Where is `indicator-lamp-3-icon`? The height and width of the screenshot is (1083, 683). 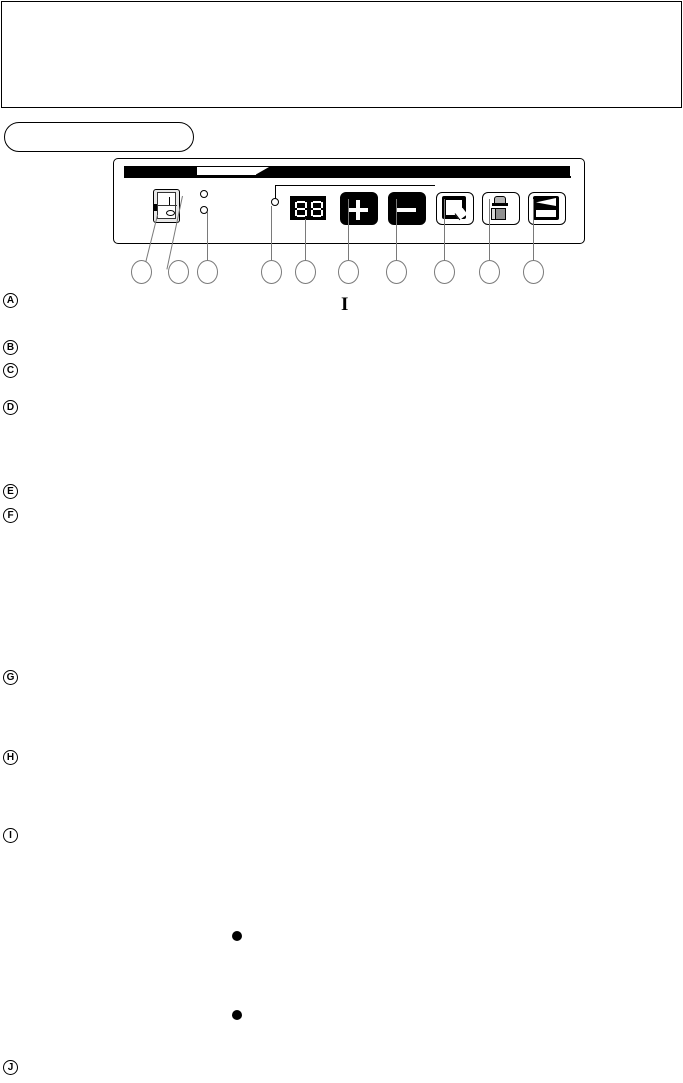
indicator-lamp-3-icon is located at coordinates (275, 202).